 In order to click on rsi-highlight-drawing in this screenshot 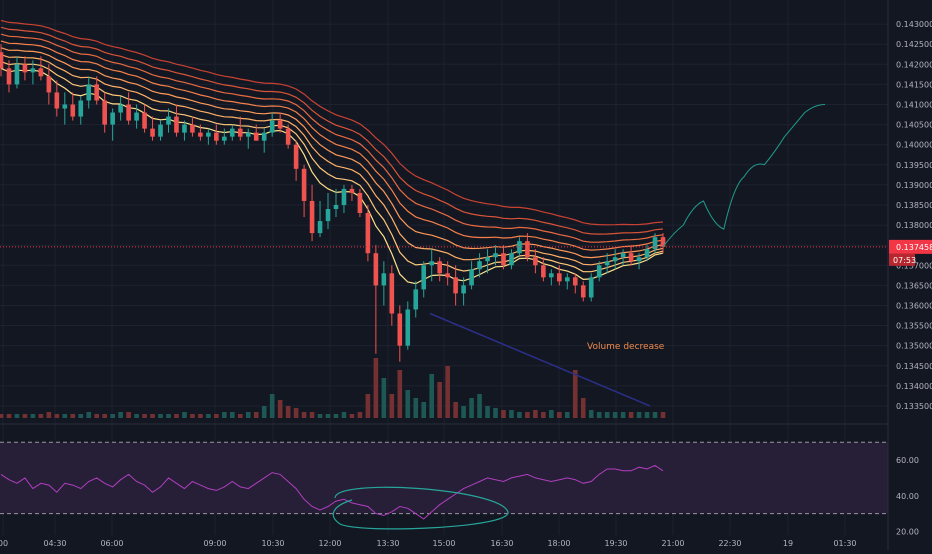, I will do `click(420, 508)`.